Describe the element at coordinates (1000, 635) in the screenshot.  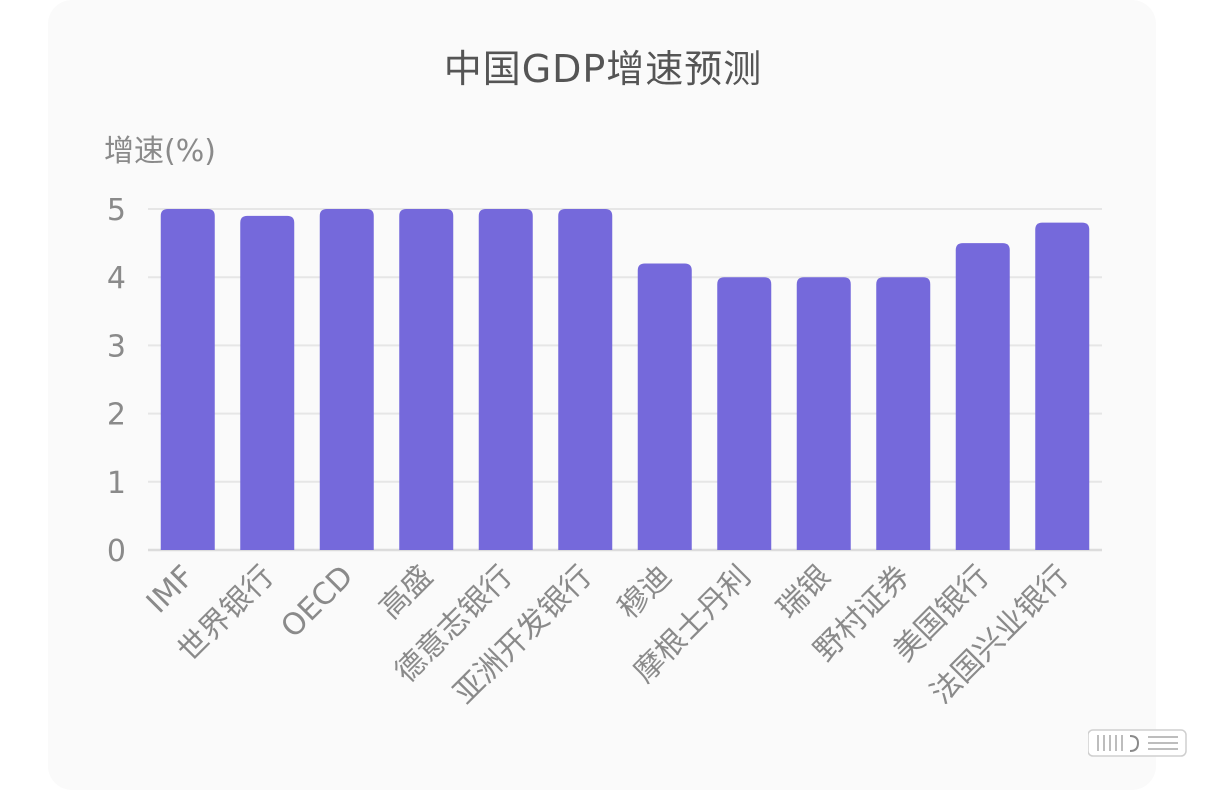
I see `x-tick-label: 法国兴业银行` at that location.